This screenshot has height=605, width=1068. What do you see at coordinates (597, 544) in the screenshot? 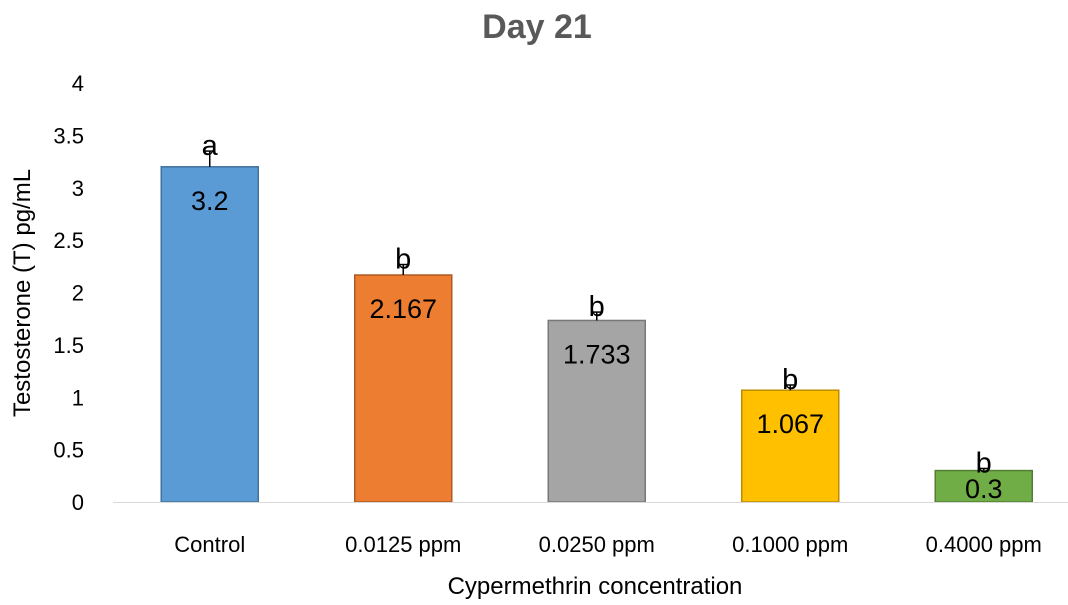
I see `x-tick-label: 0.0250 ppm` at bounding box center [597, 544].